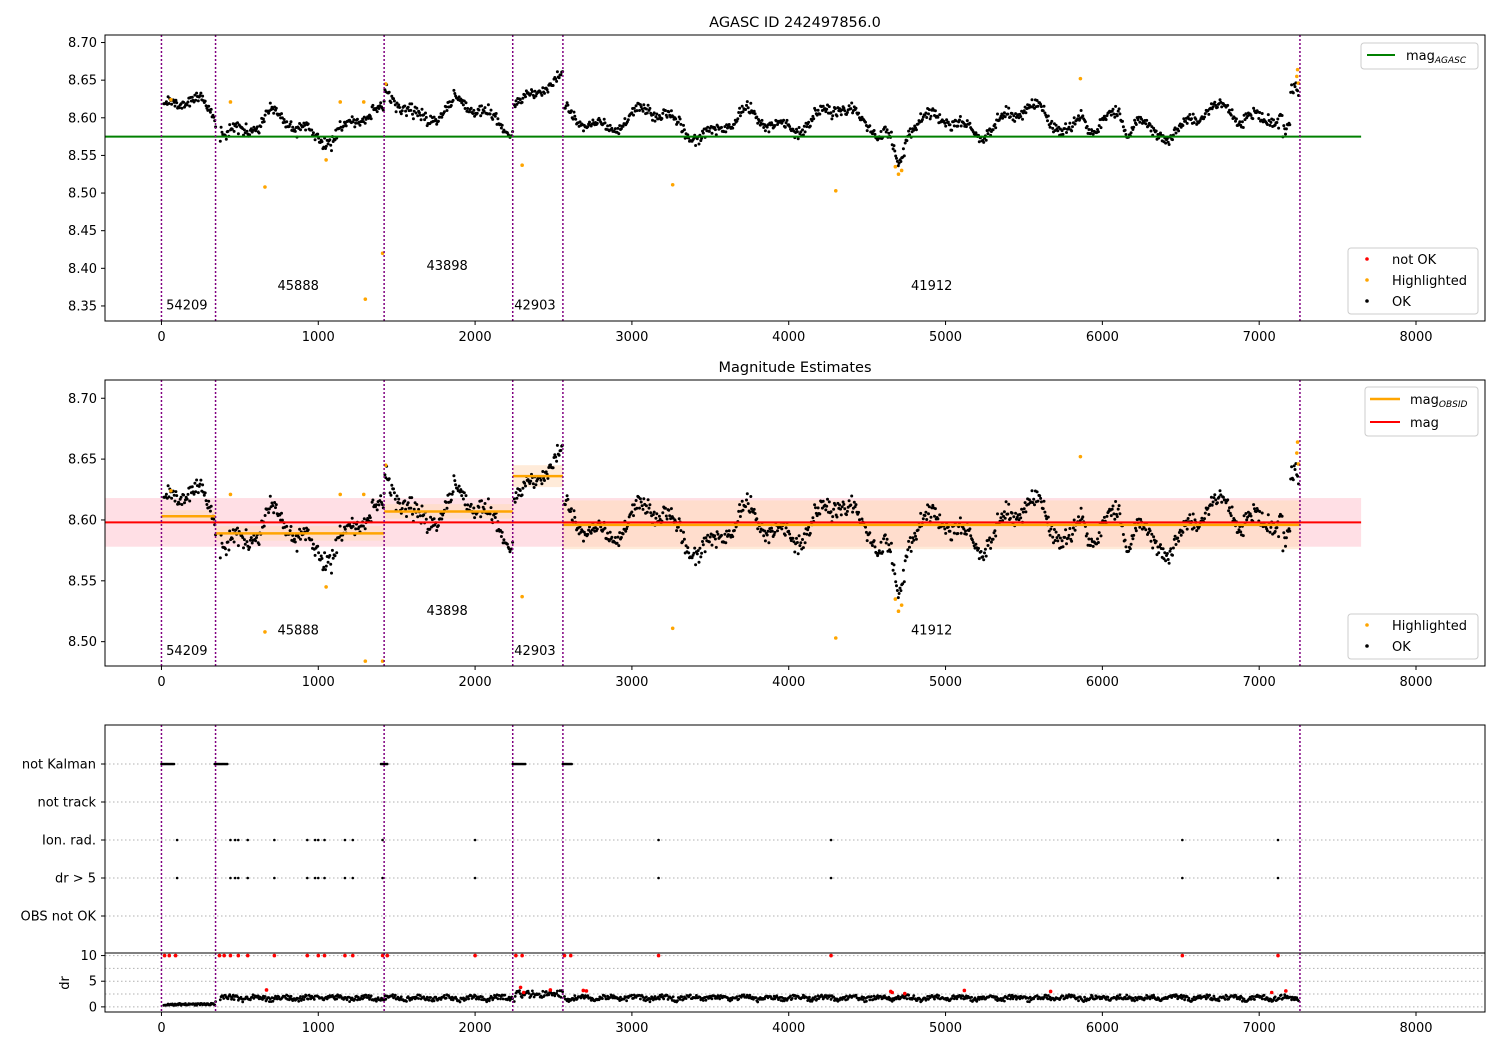  Describe the element at coordinates (161, 682) in the screenshot. I see `x-tick-label: 0` at that location.